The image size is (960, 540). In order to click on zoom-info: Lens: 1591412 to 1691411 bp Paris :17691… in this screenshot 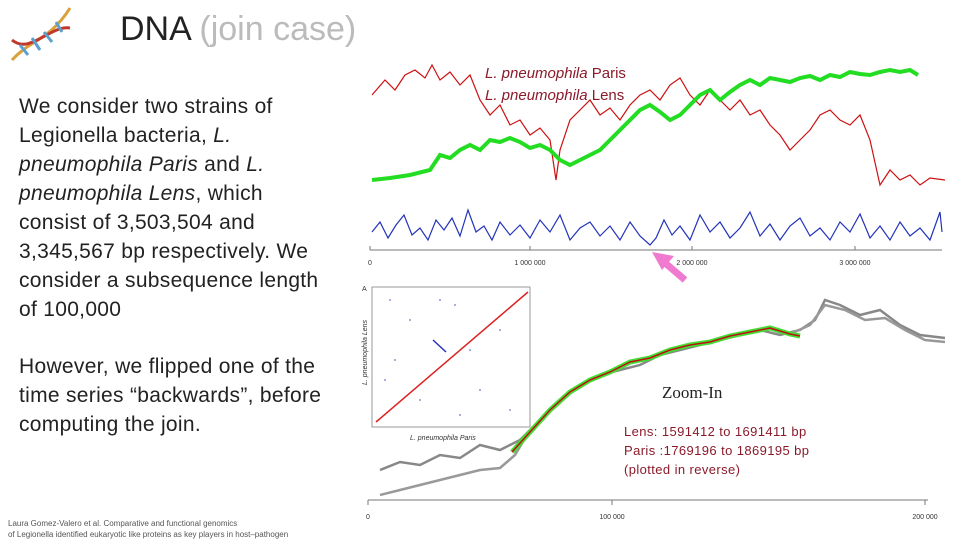, I will do `click(716, 450)`.